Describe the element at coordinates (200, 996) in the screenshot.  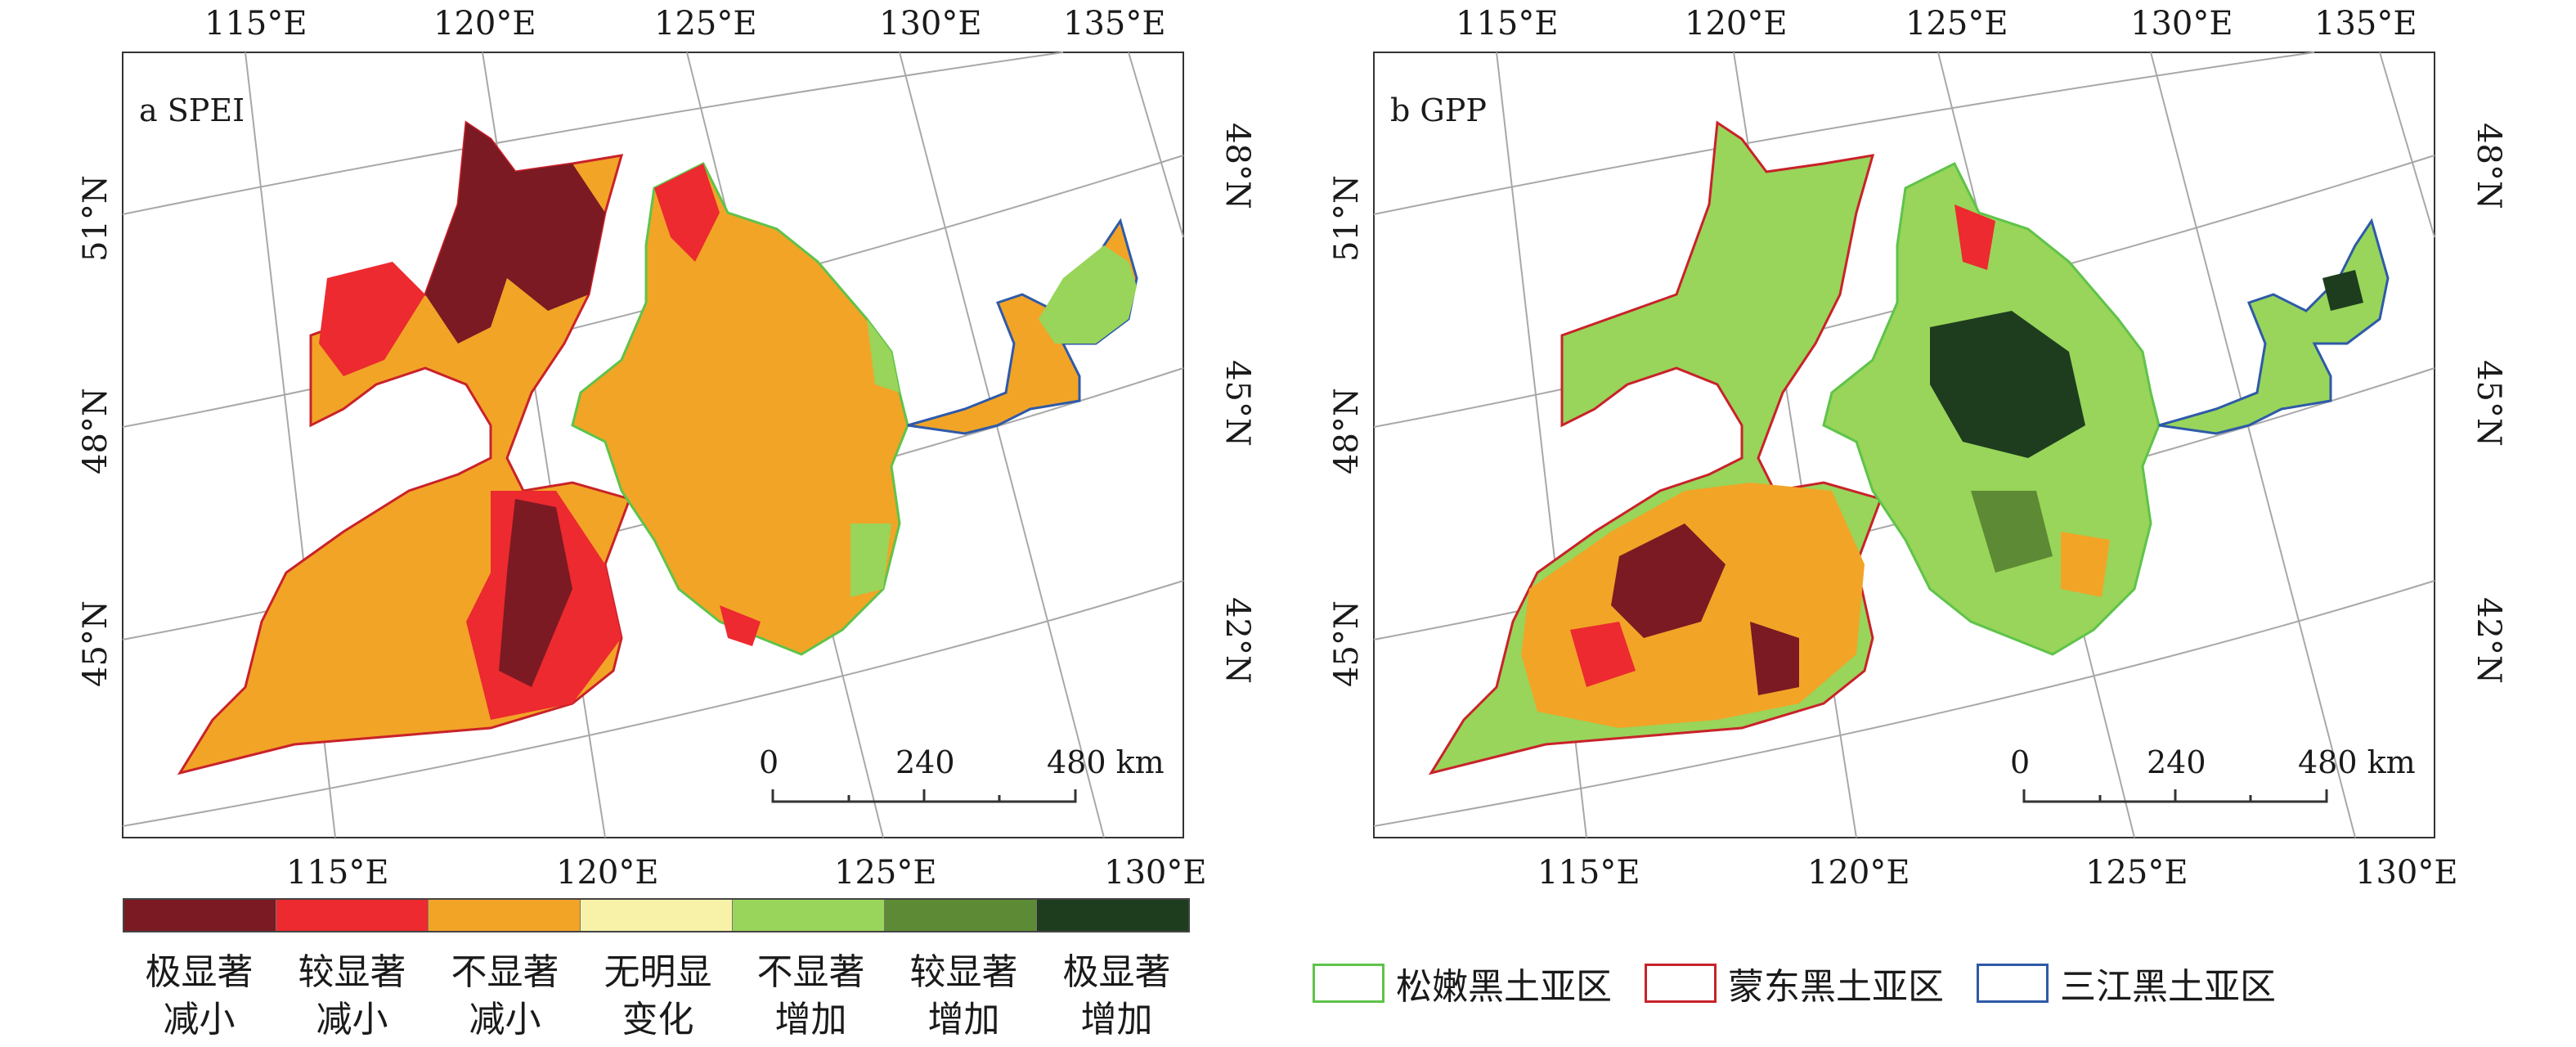
I see `trend-label: 极显著 减小` at that location.